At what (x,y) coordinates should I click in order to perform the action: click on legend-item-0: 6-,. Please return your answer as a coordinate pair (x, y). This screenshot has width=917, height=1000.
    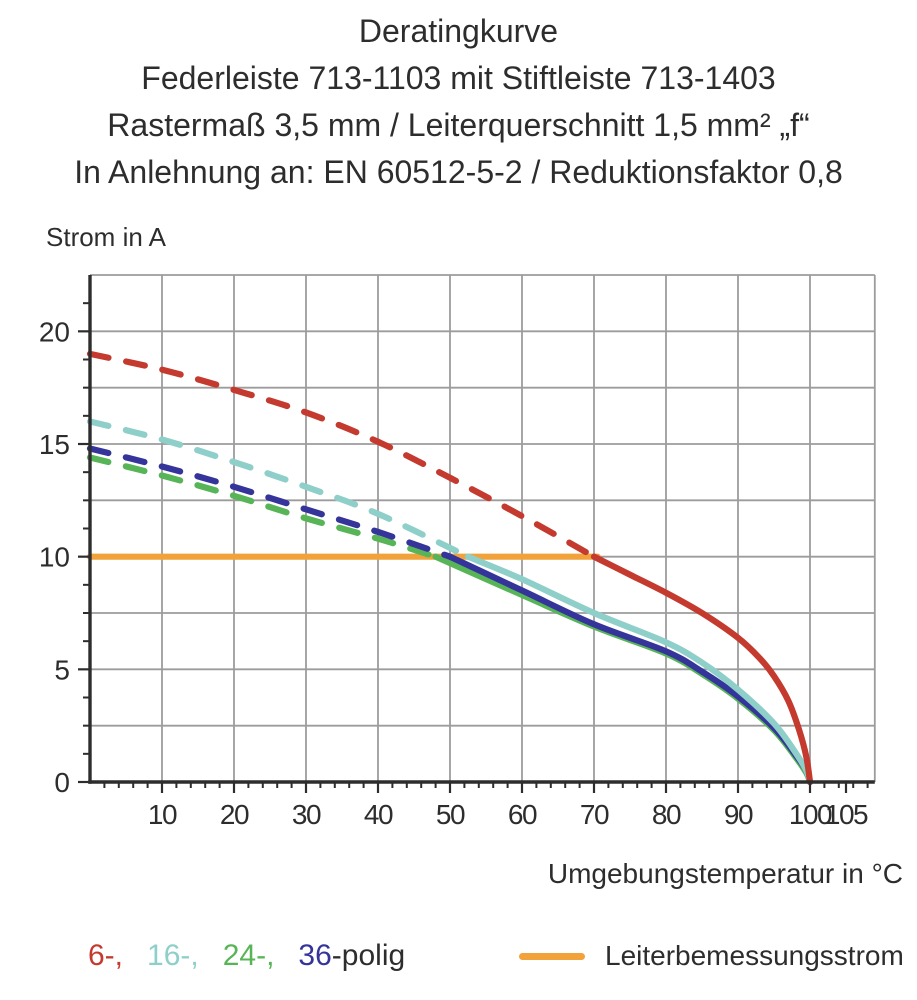
    Looking at the image, I should click on (106, 955).